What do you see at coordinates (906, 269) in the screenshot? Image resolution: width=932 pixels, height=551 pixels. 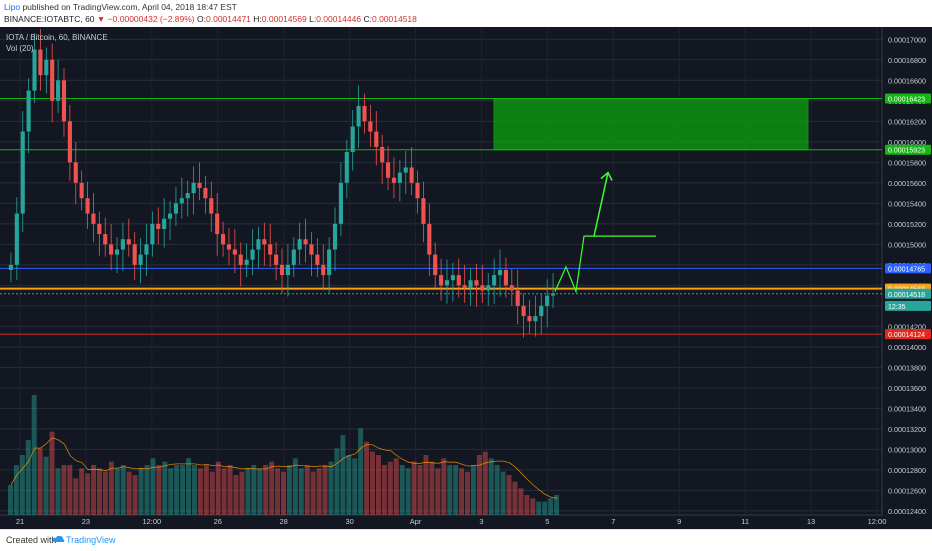 I see `price-label-text-resistance-blue: 0.00014765` at bounding box center [906, 269].